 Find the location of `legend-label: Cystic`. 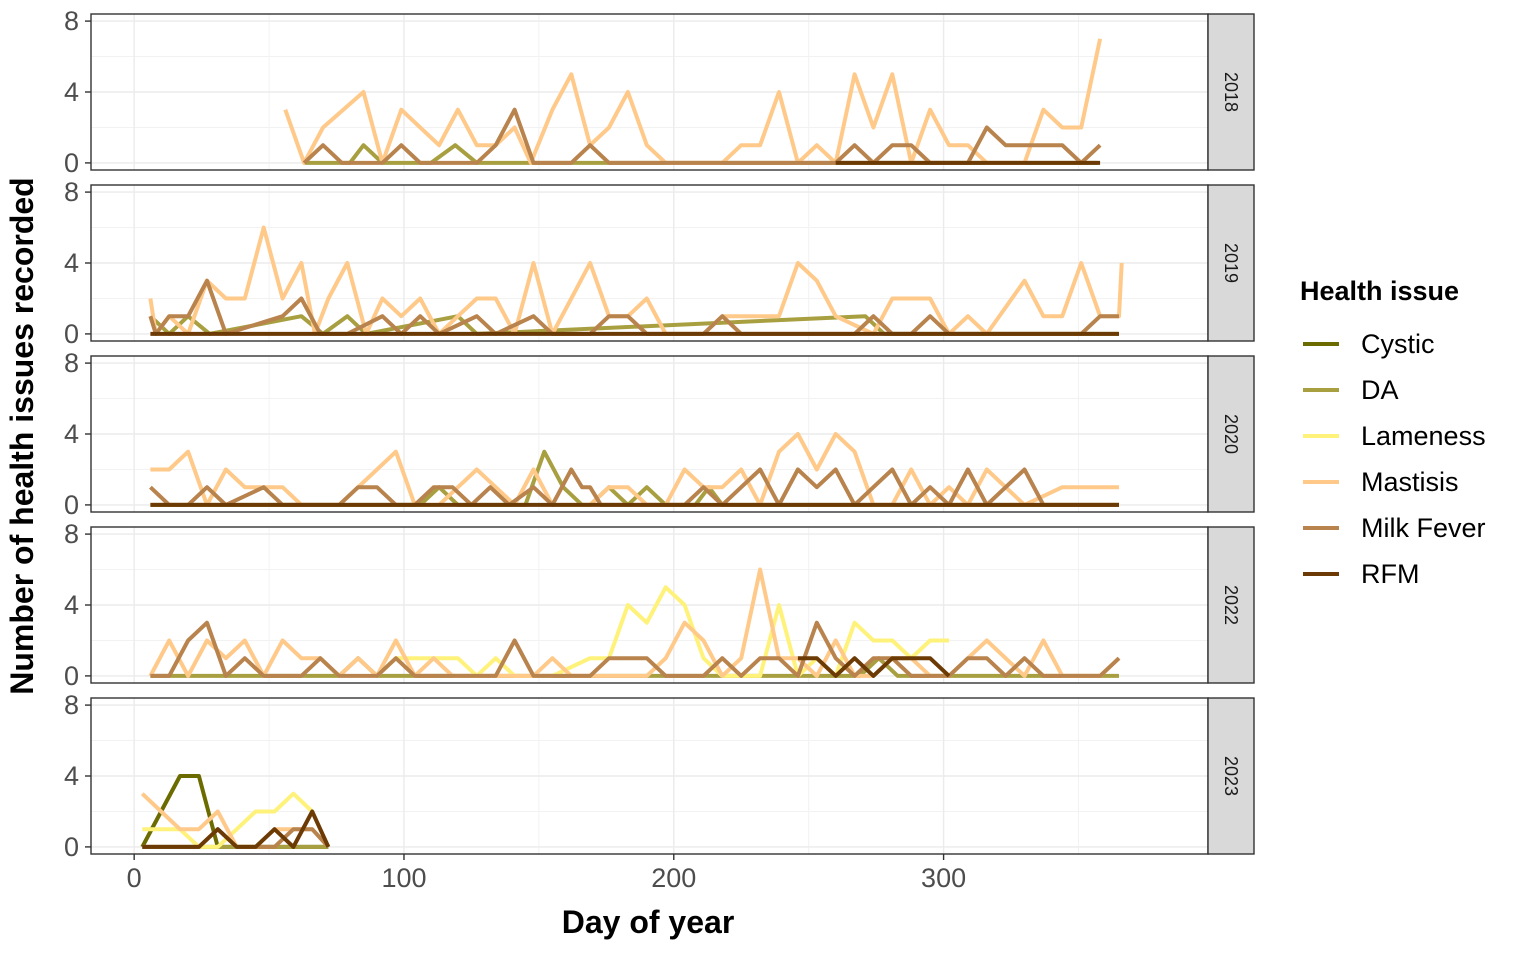

legend-label: Cystic is located at coordinates (1398, 344).